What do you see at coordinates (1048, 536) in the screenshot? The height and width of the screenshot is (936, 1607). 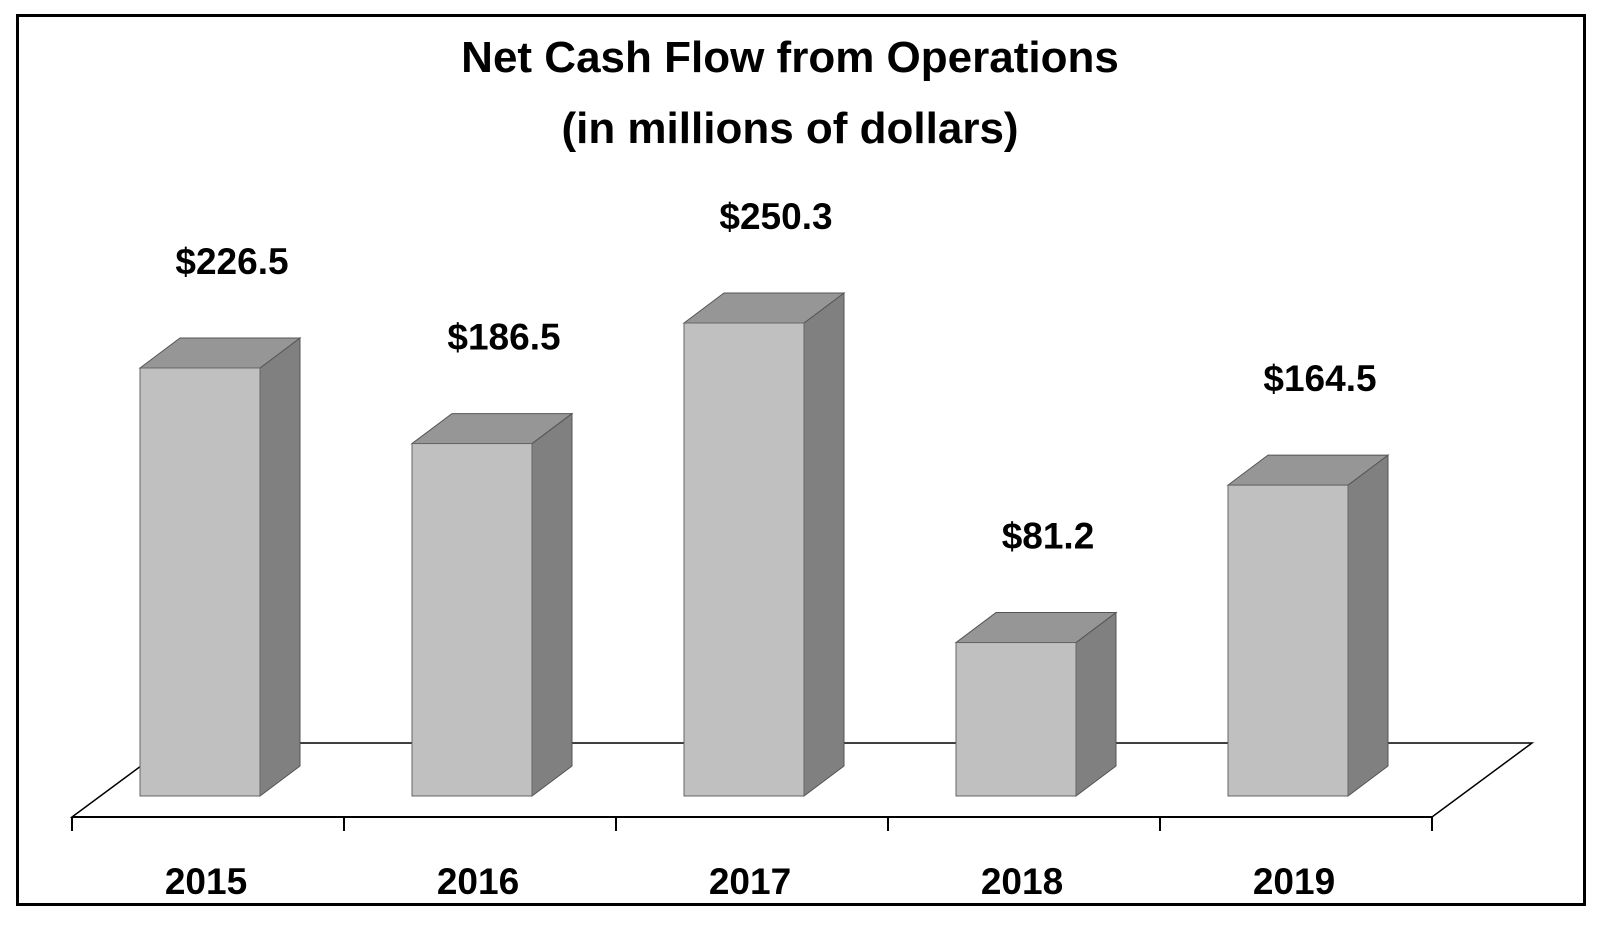 I see `data-label: $81.2` at bounding box center [1048, 536].